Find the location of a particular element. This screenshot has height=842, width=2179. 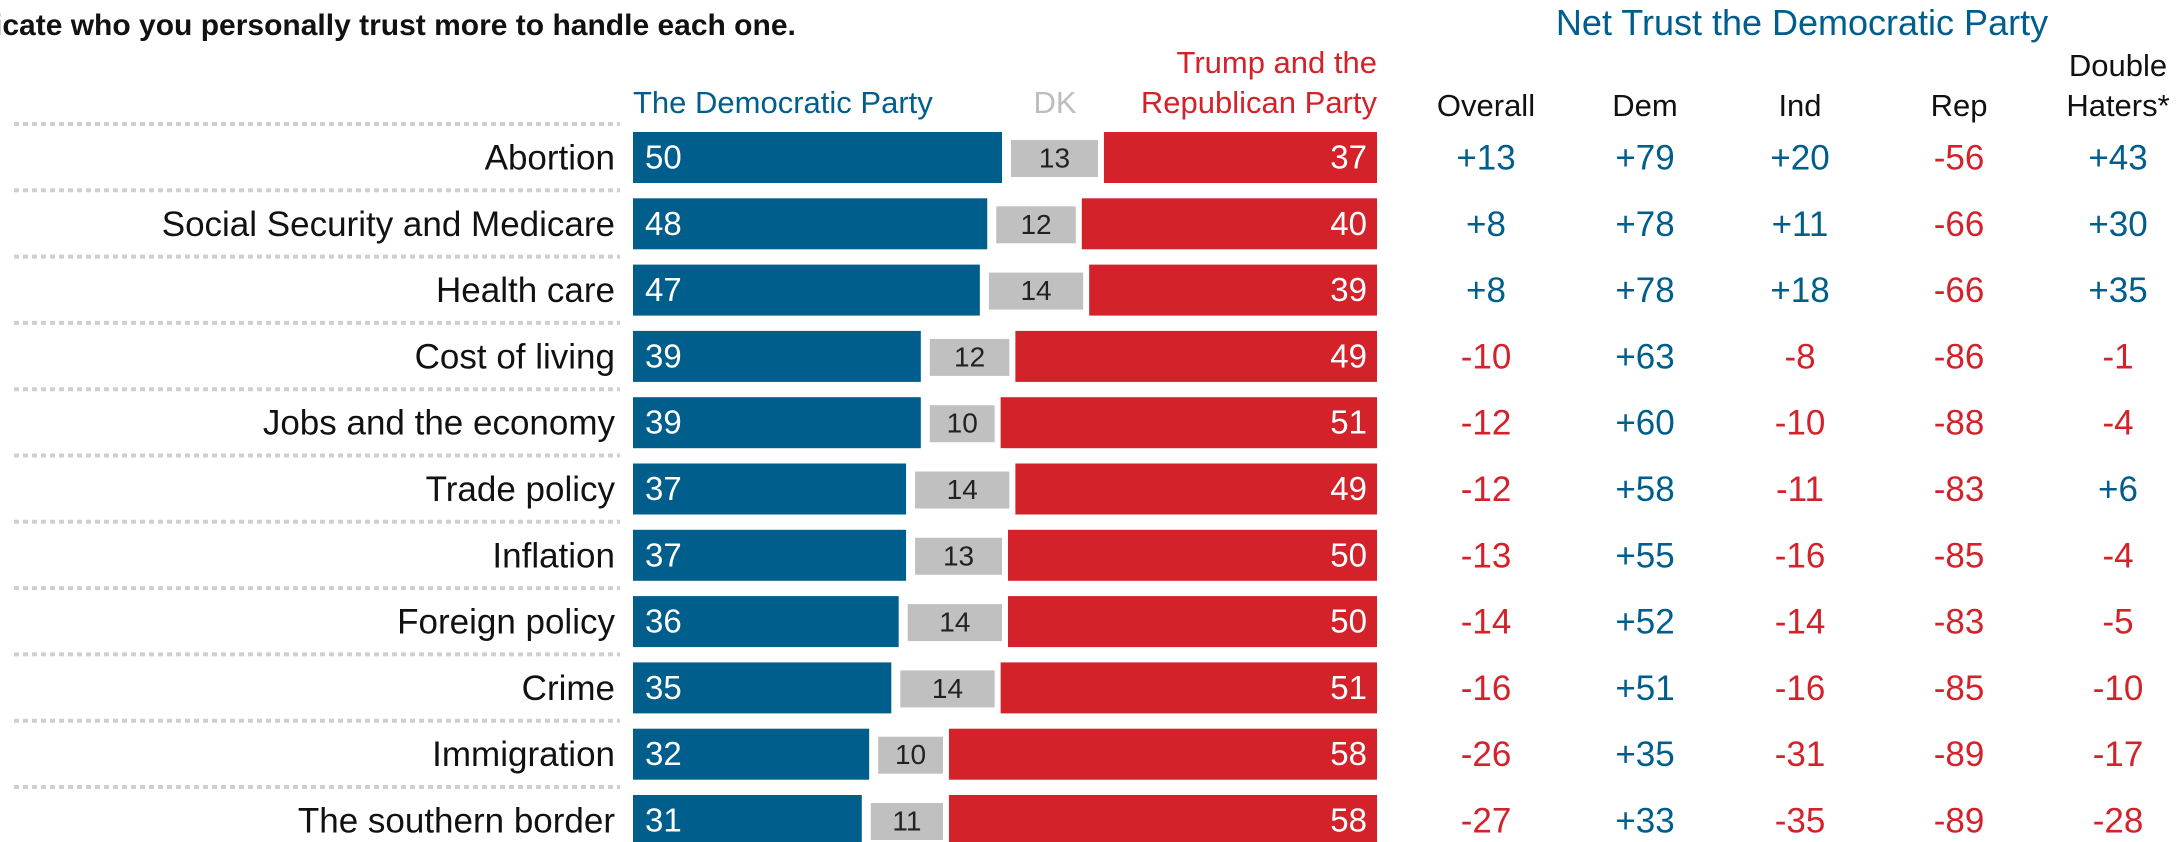

net-trust-value: +51 is located at coordinates (1644, 688).